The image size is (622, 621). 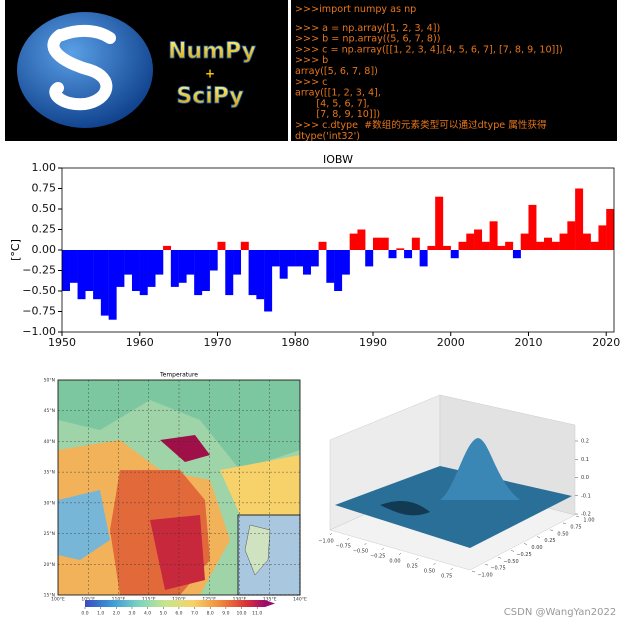 What do you see at coordinates (240, 600) in the screenshot?
I see `x-tick-label: 130°E` at bounding box center [240, 600].